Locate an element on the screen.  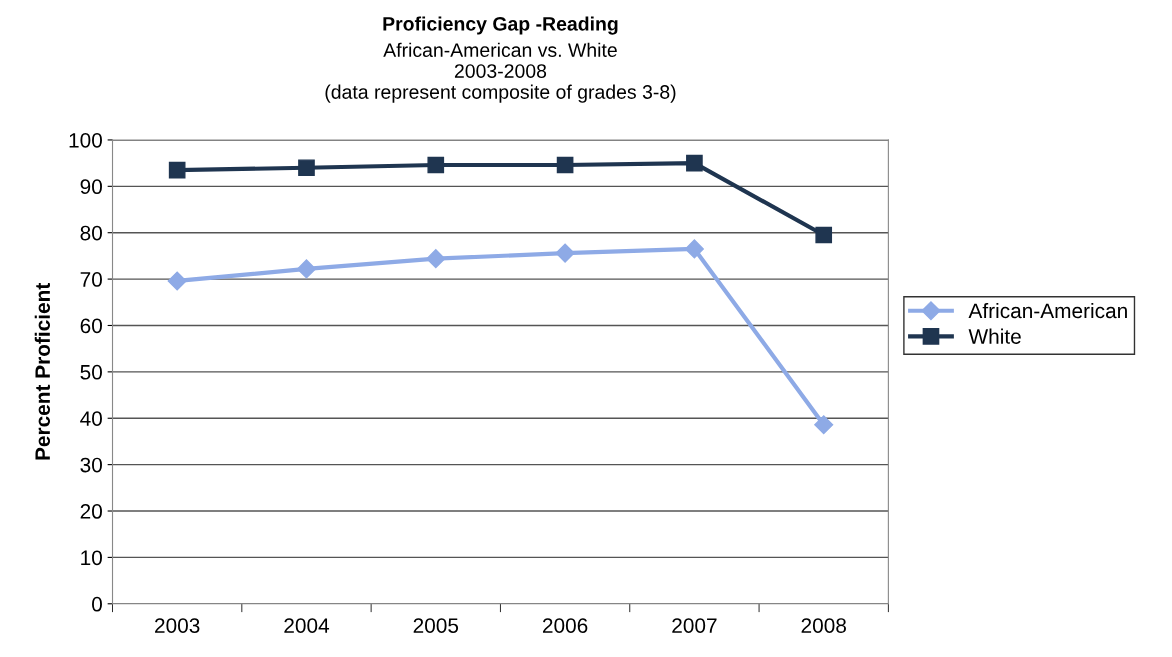
x-tick-label: 2003 is located at coordinates (177, 625).